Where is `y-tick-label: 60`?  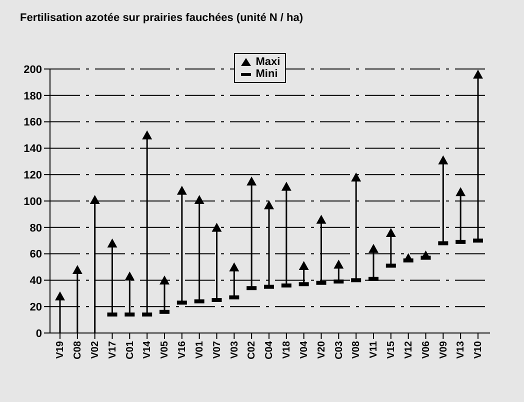
y-tick-label: 60 is located at coordinates (36, 254).